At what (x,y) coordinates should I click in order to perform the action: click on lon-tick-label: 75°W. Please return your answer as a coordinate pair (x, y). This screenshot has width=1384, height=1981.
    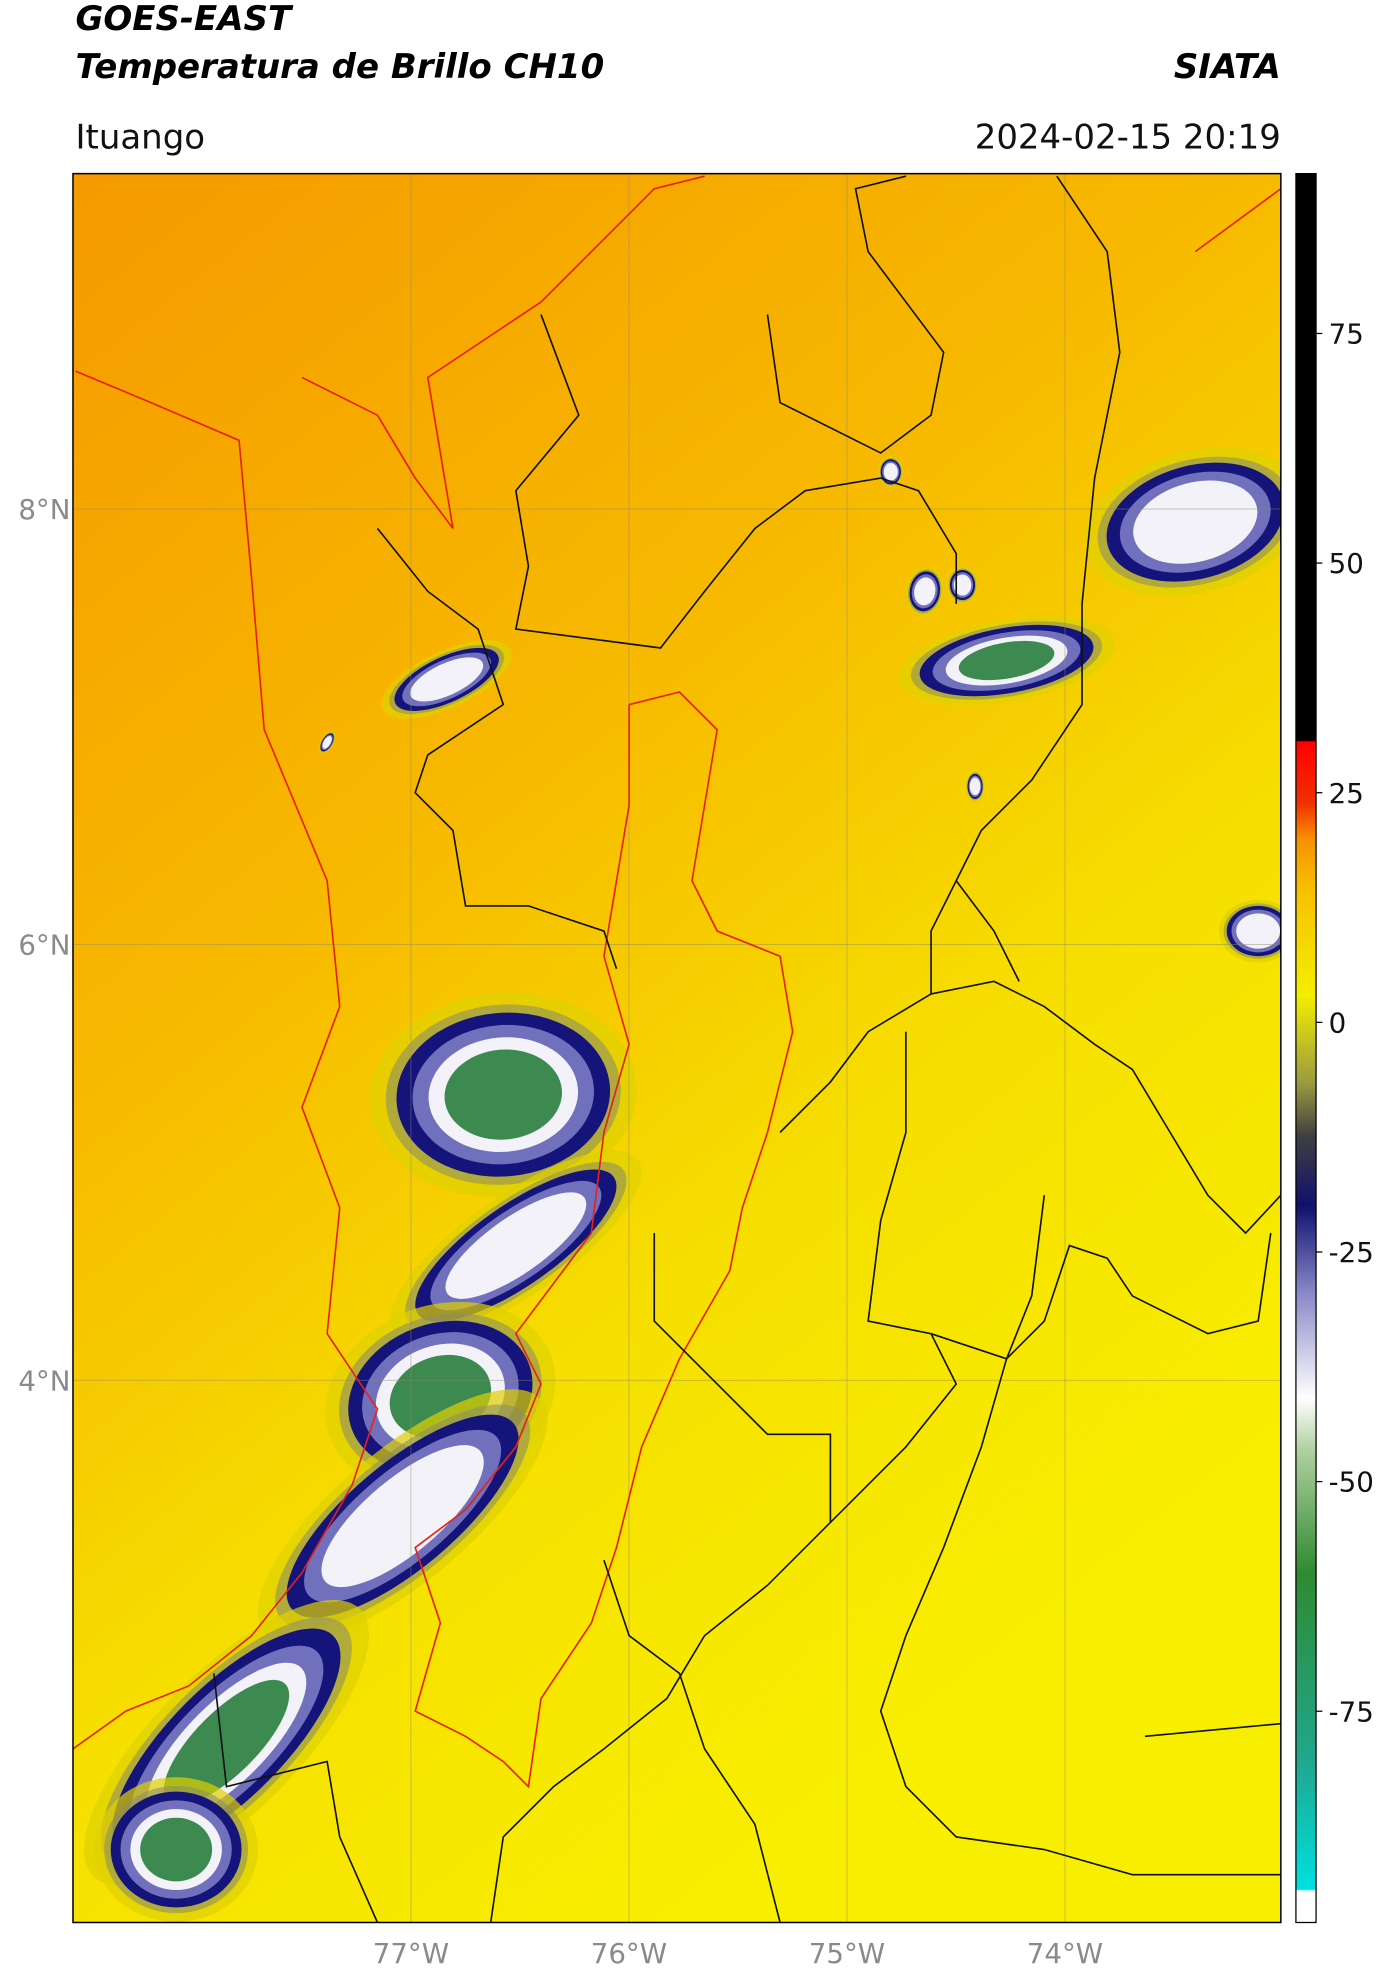
    Looking at the image, I should click on (847, 1953).